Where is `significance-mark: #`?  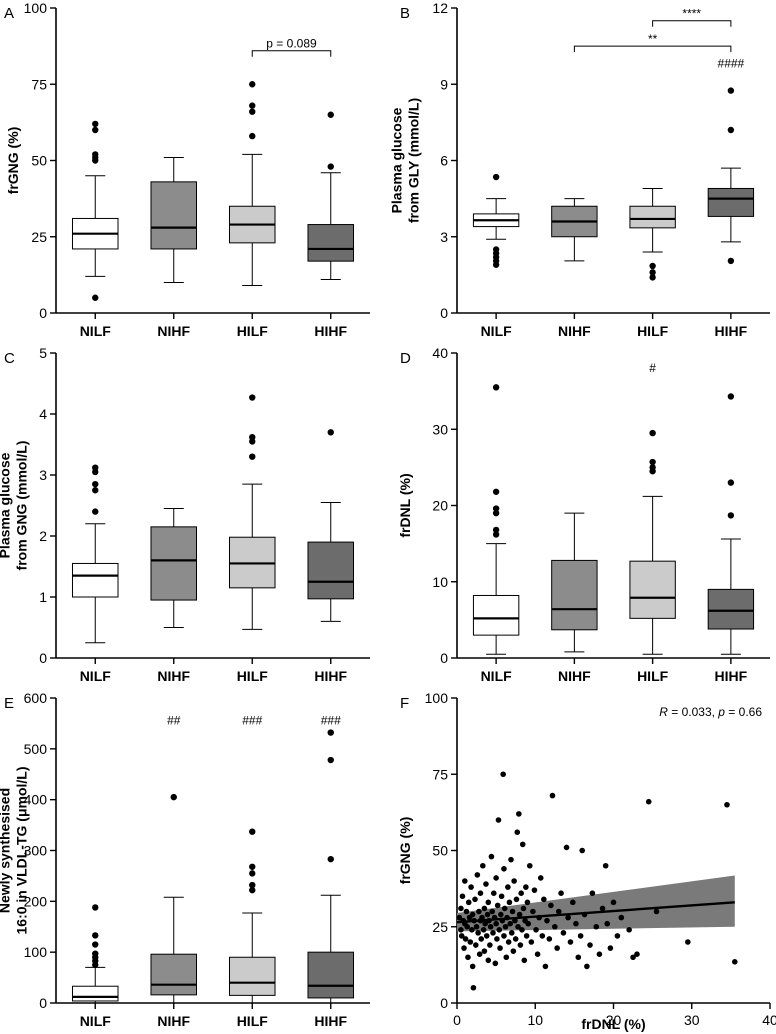
significance-mark: # is located at coordinates (652, 368).